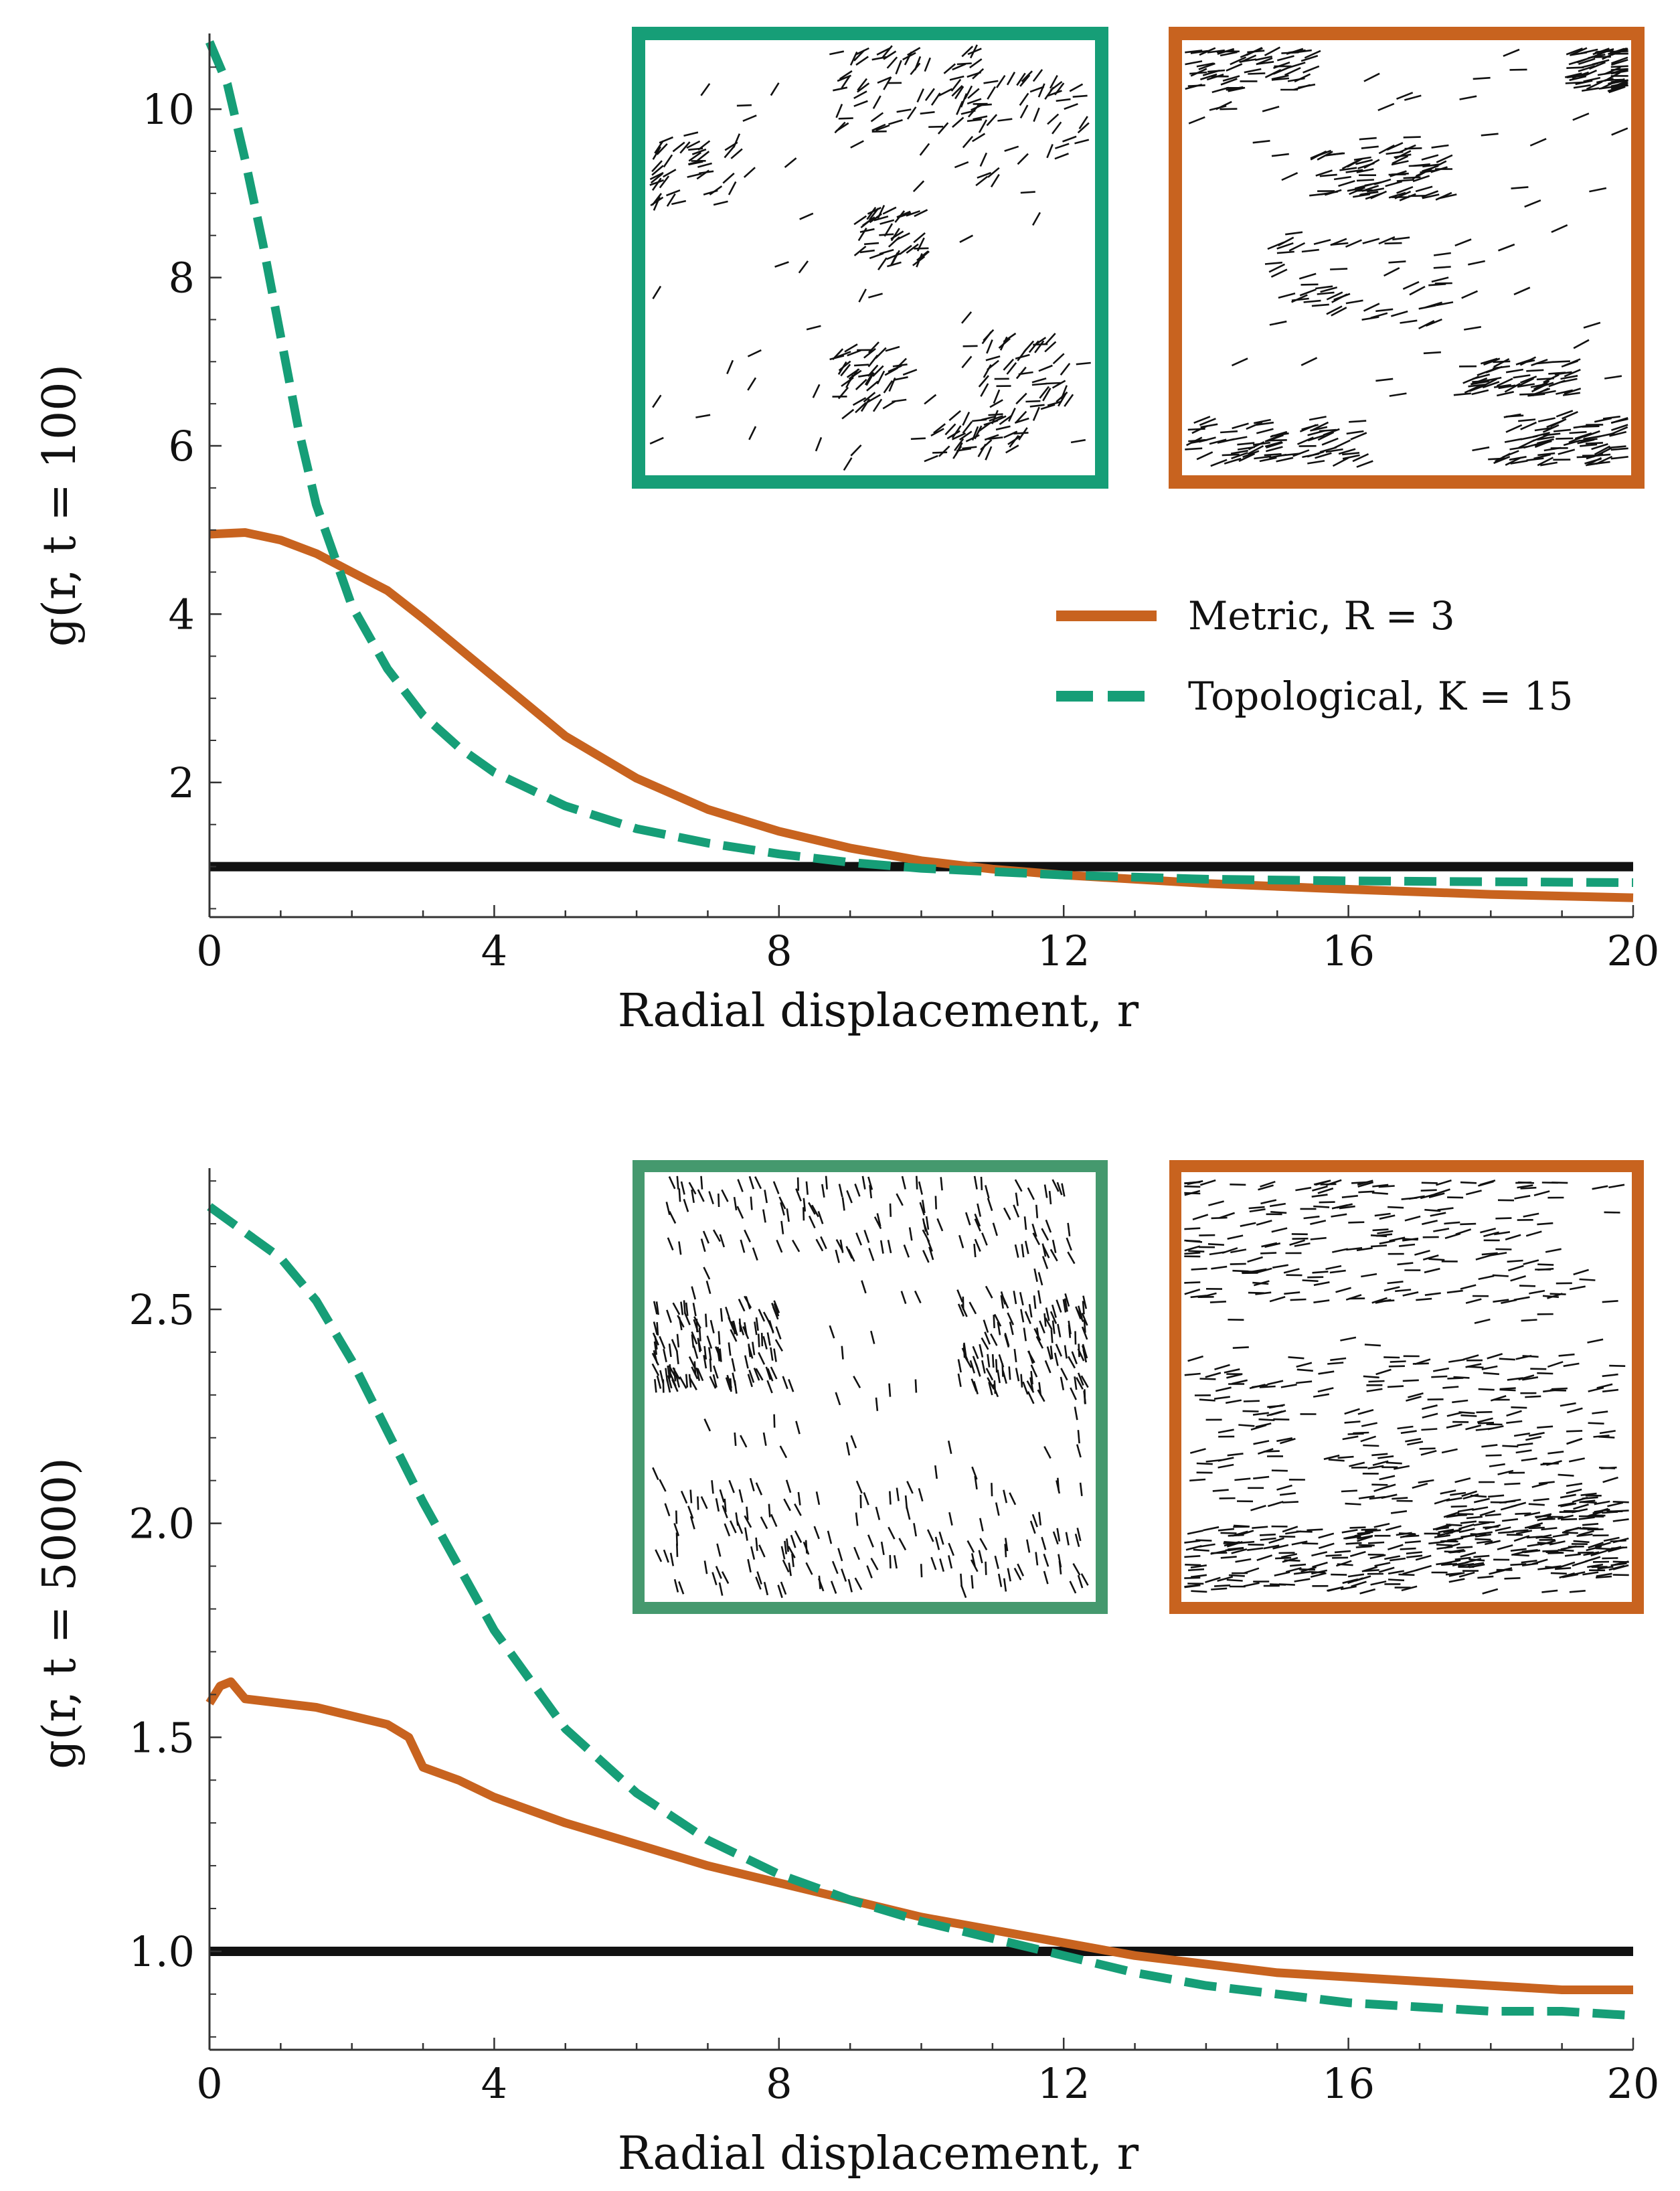 The image size is (1680, 2191). Describe the element at coordinates (779, 951) in the screenshot. I see `x-tick-label: 8` at that location.